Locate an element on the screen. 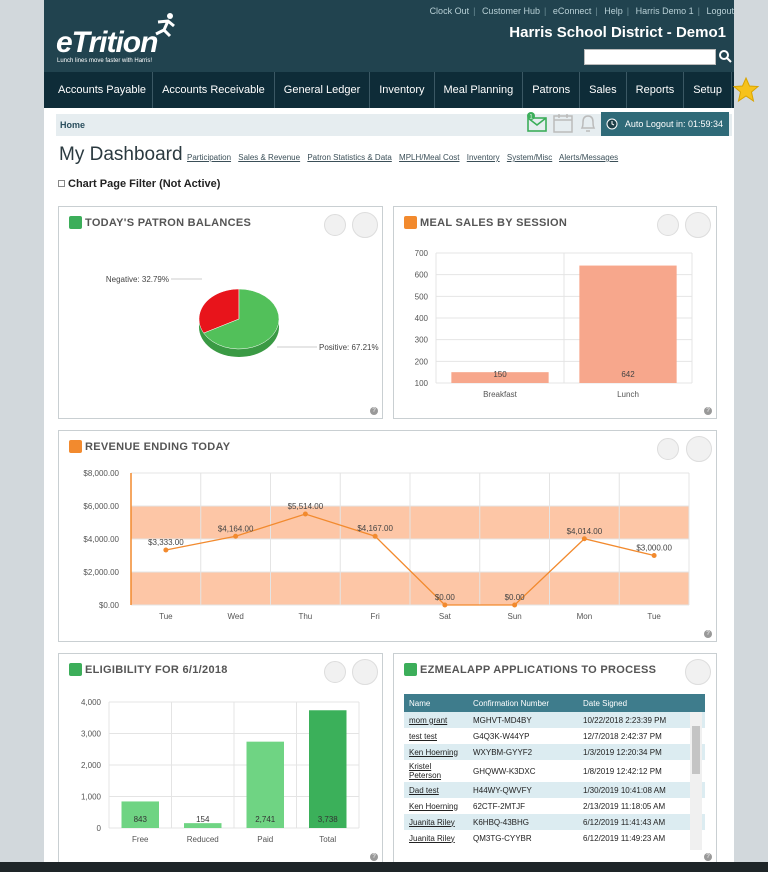 The image size is (768, 872). col-confirmation: Confirmation Number is located at coordinates (523, 703).